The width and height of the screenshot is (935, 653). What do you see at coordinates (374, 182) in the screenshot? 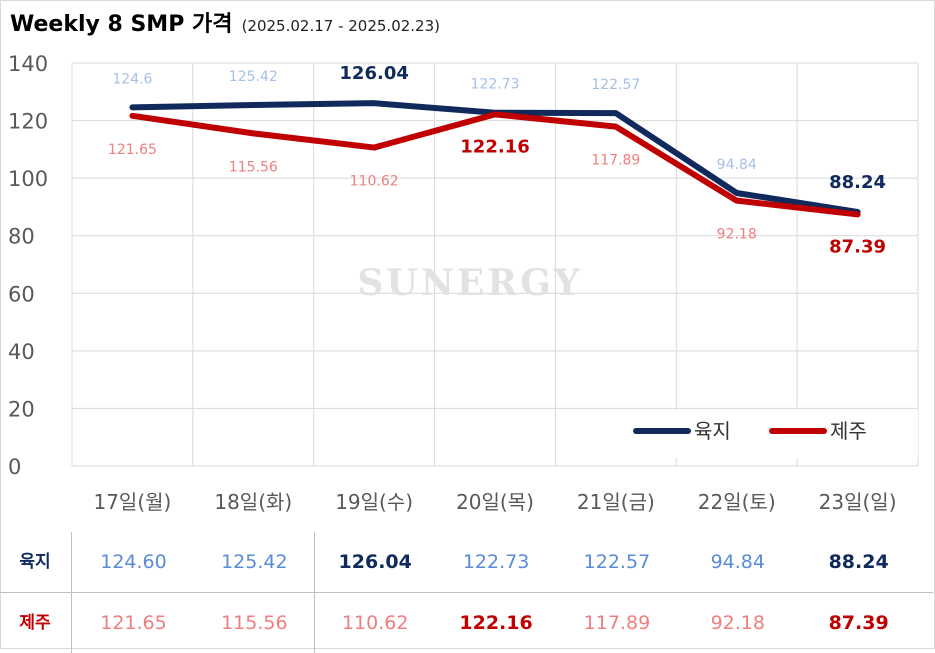
I see `data-label-jeju: 110.62` at bounding box center [374, 182].